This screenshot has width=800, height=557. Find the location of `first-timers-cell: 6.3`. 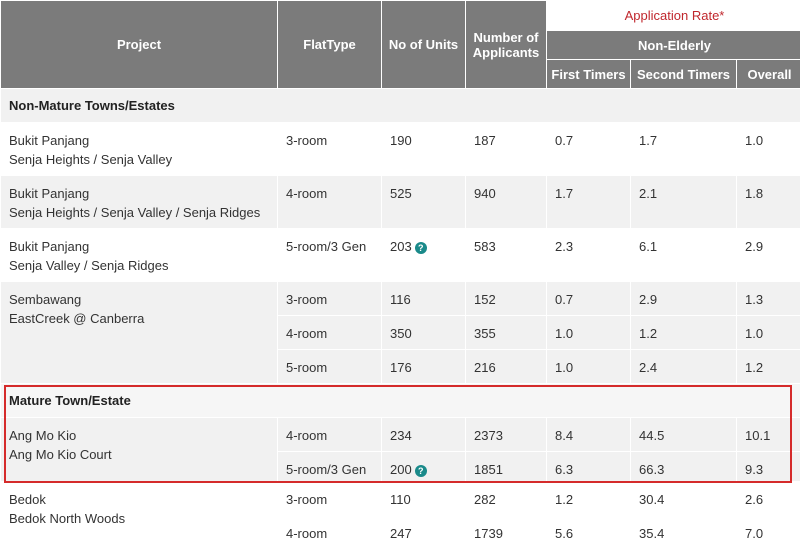

first-timers-cell: 6.3 is located at coordinates (588, 466).